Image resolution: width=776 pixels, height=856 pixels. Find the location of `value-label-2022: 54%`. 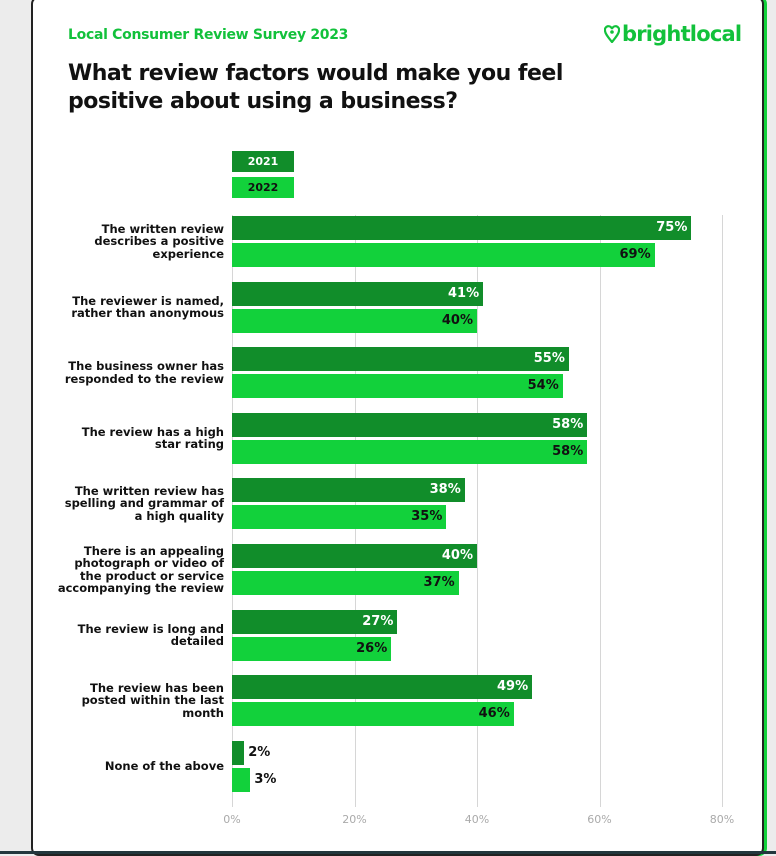

value-label-2022: 54% is located at coordinates (543, 386).